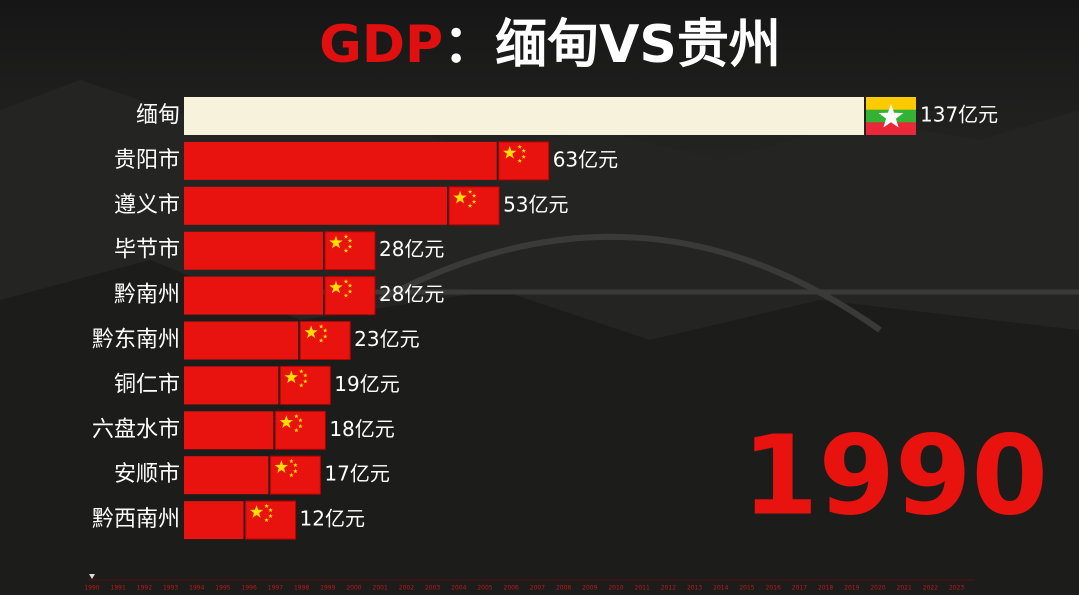  What do you see at coordinates (511, 588) in the screenshot?
I see `timeline-year: 2006` at bounding box center [511, 588].